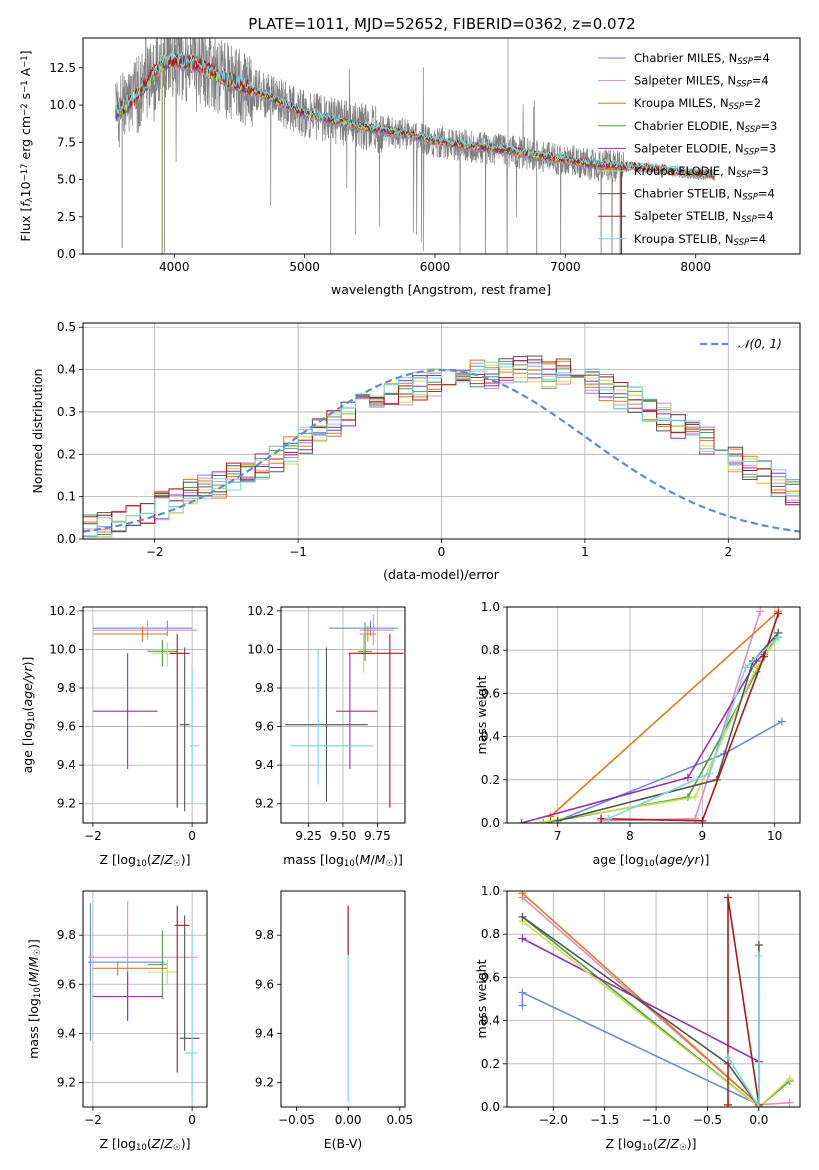 This screenshot has width=819, height=1170. What do you see at coordinates (758, 1120) in the screenshot?
I see `x-tick-label: 0.0` at bounding box center [758, 1120].